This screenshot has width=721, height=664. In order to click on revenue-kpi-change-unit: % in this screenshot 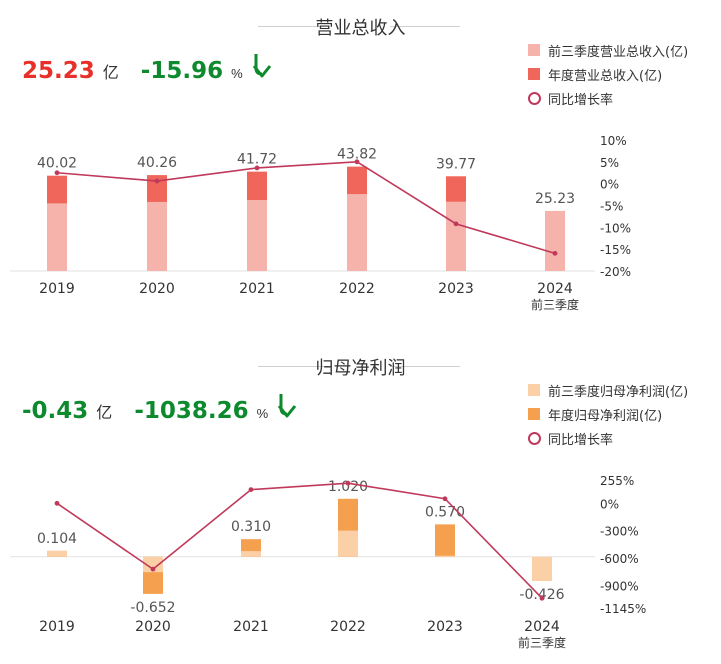, I will do `click(237, 73)`.